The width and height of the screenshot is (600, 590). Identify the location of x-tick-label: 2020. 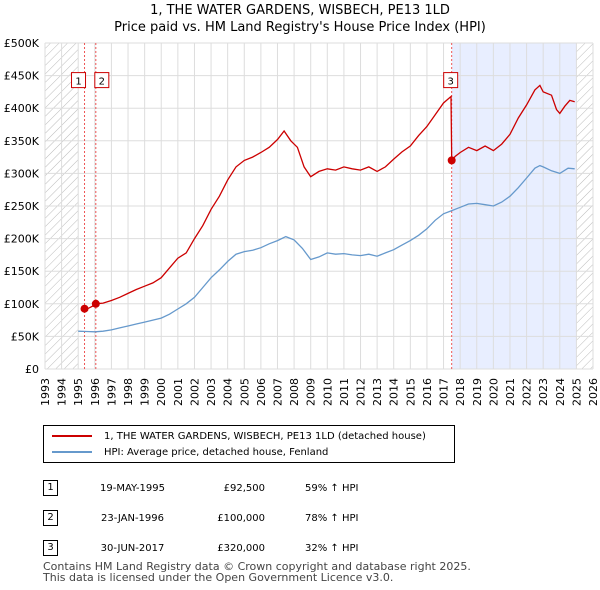
(493, 392).